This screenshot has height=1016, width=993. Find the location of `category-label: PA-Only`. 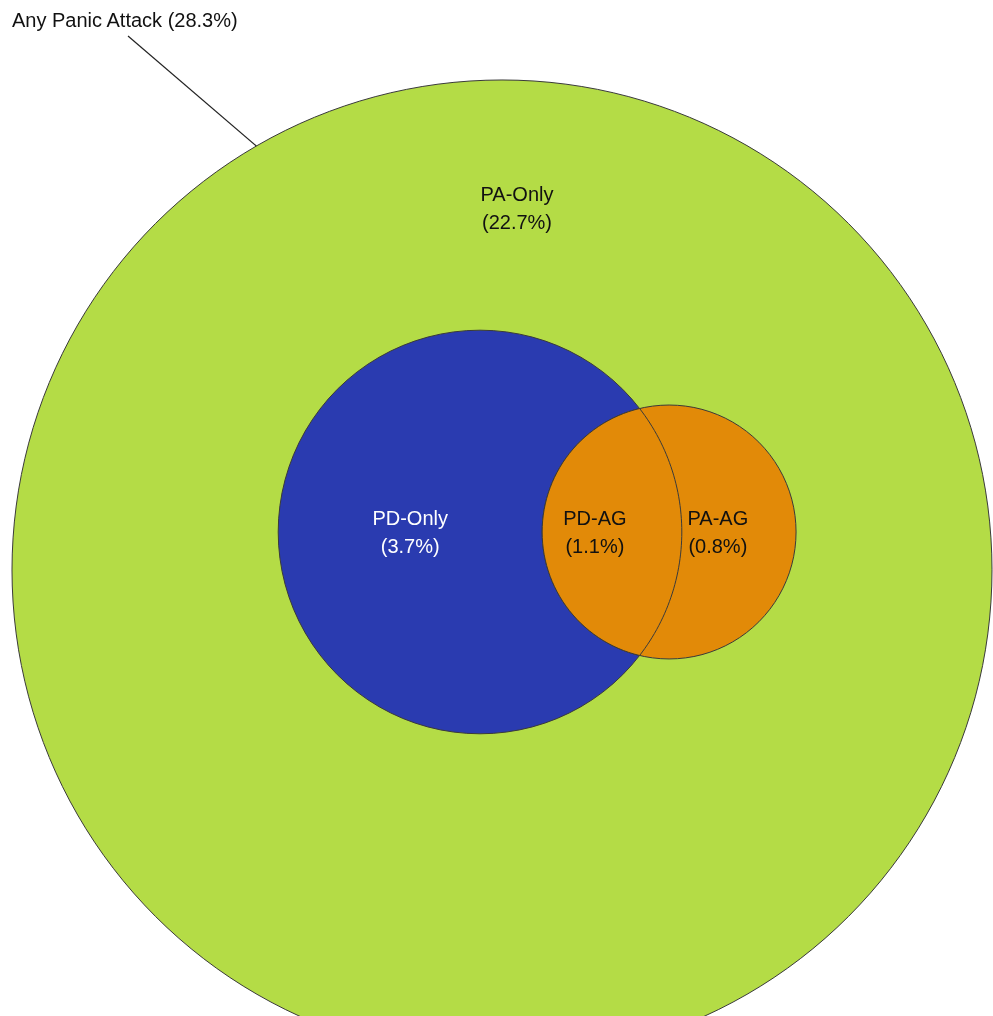

category-label: PA-Only is located at coordinates (517, 194).